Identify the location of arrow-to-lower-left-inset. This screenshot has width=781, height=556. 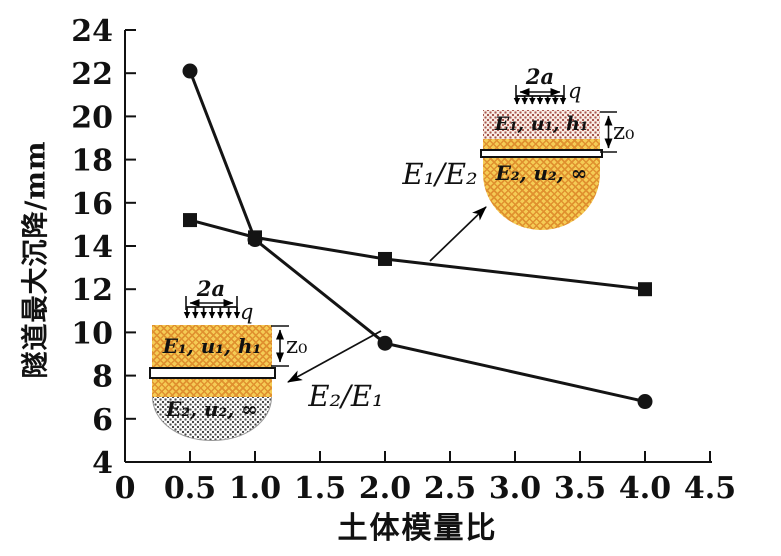
(334, 356).